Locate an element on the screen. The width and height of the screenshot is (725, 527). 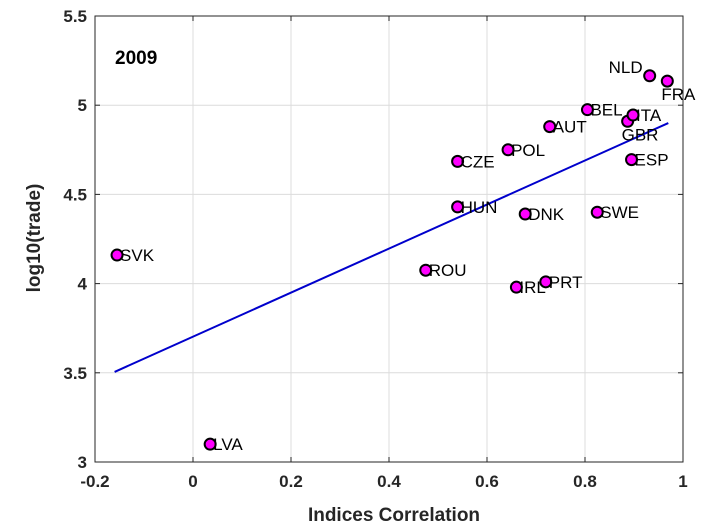
point-label-gbr: GBR is located at coordinates (640, 134).